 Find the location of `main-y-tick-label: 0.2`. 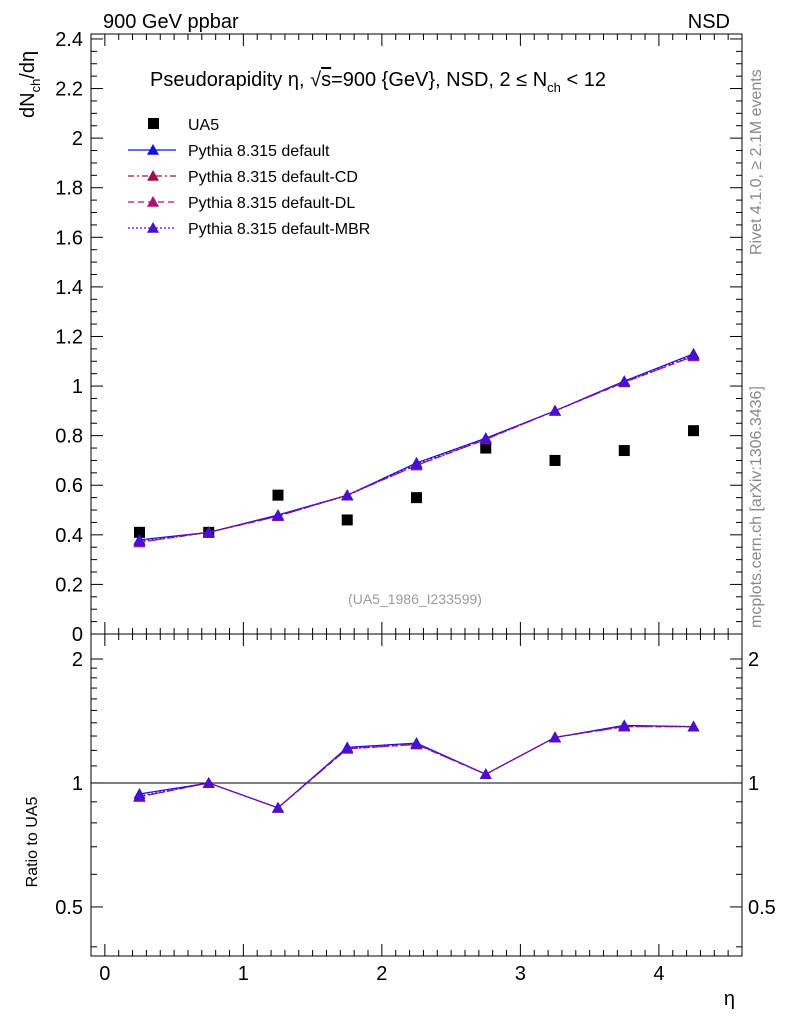

main-y-tick-label: 0.2 is located at coordinates (69, 585).